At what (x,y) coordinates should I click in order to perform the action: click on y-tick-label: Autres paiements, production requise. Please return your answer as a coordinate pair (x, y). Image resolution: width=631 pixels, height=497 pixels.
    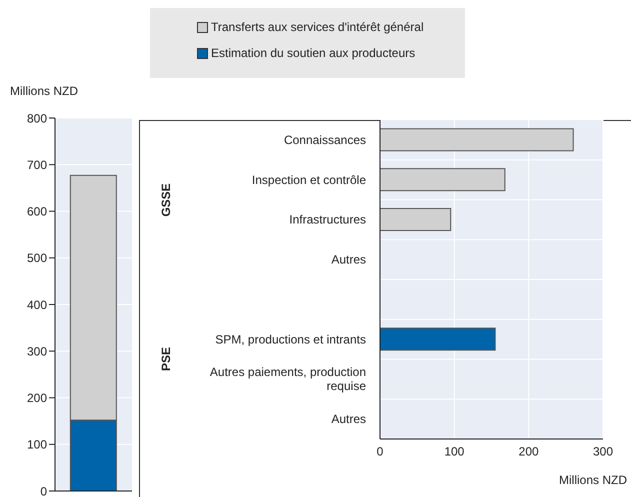
    Looking at the image, I should click on (288, 379).